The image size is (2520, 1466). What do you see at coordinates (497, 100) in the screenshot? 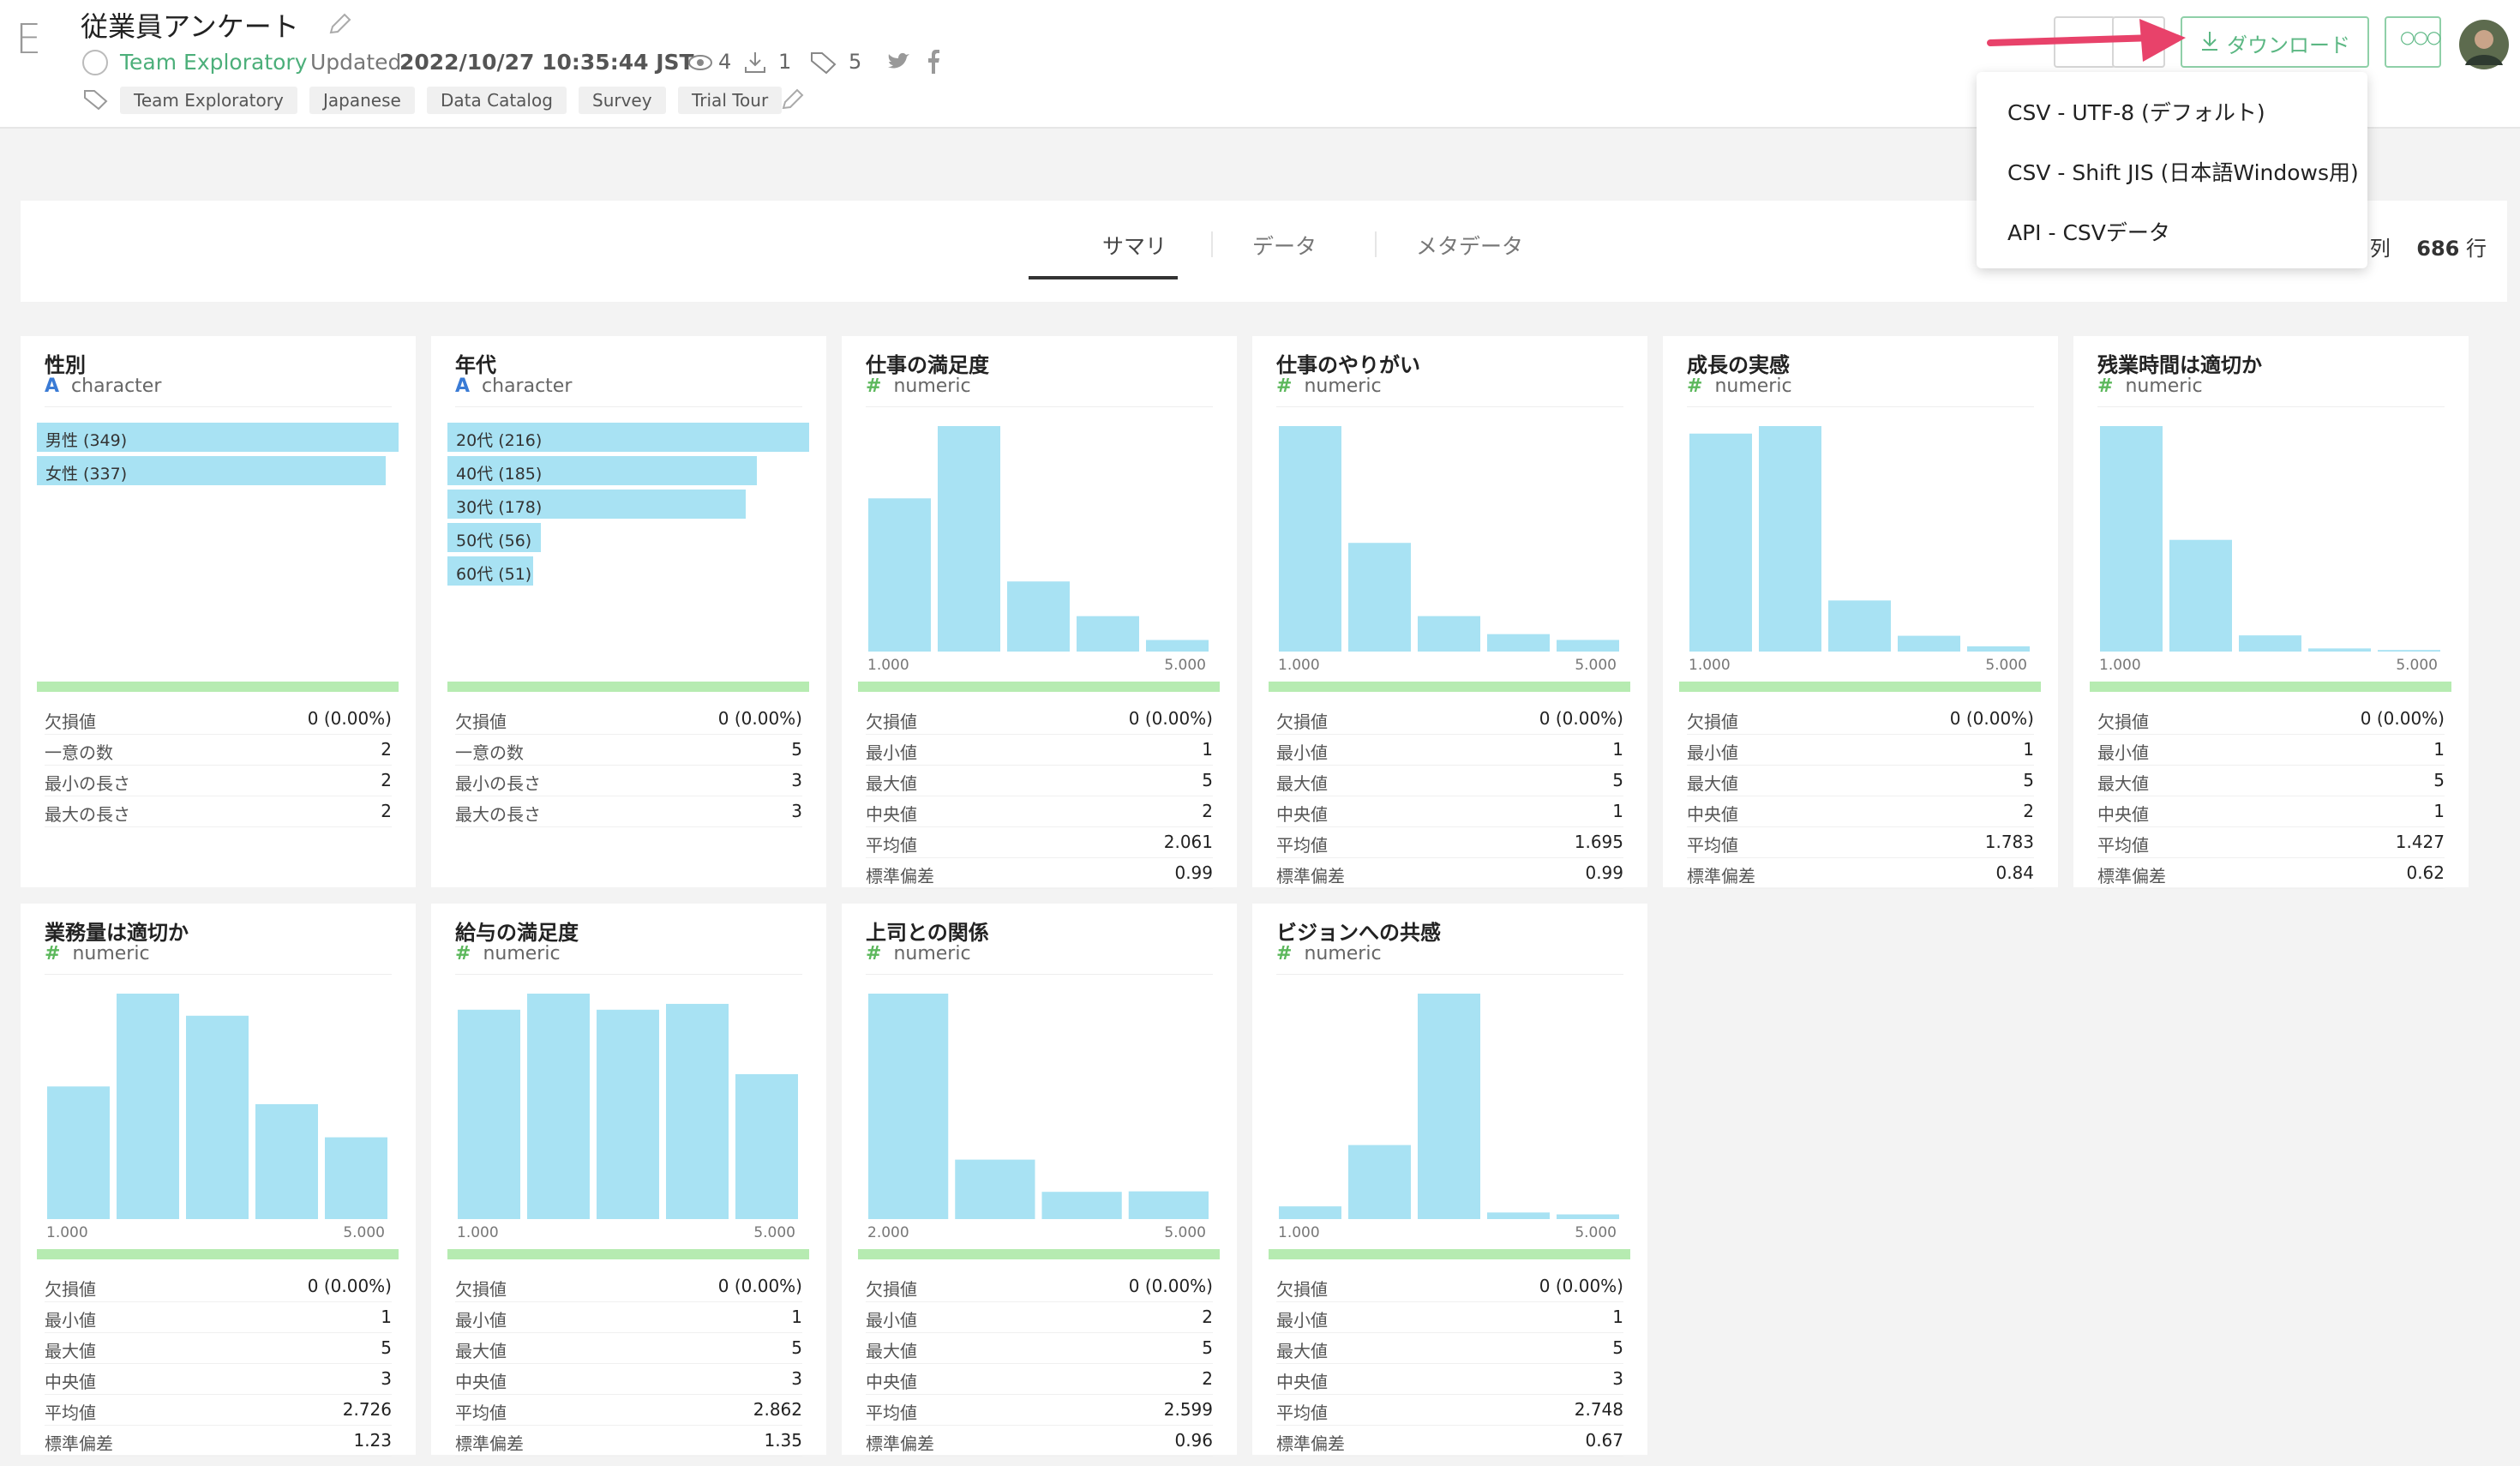
I see `tag: Data Catalog` at bounding box center [497, 100].